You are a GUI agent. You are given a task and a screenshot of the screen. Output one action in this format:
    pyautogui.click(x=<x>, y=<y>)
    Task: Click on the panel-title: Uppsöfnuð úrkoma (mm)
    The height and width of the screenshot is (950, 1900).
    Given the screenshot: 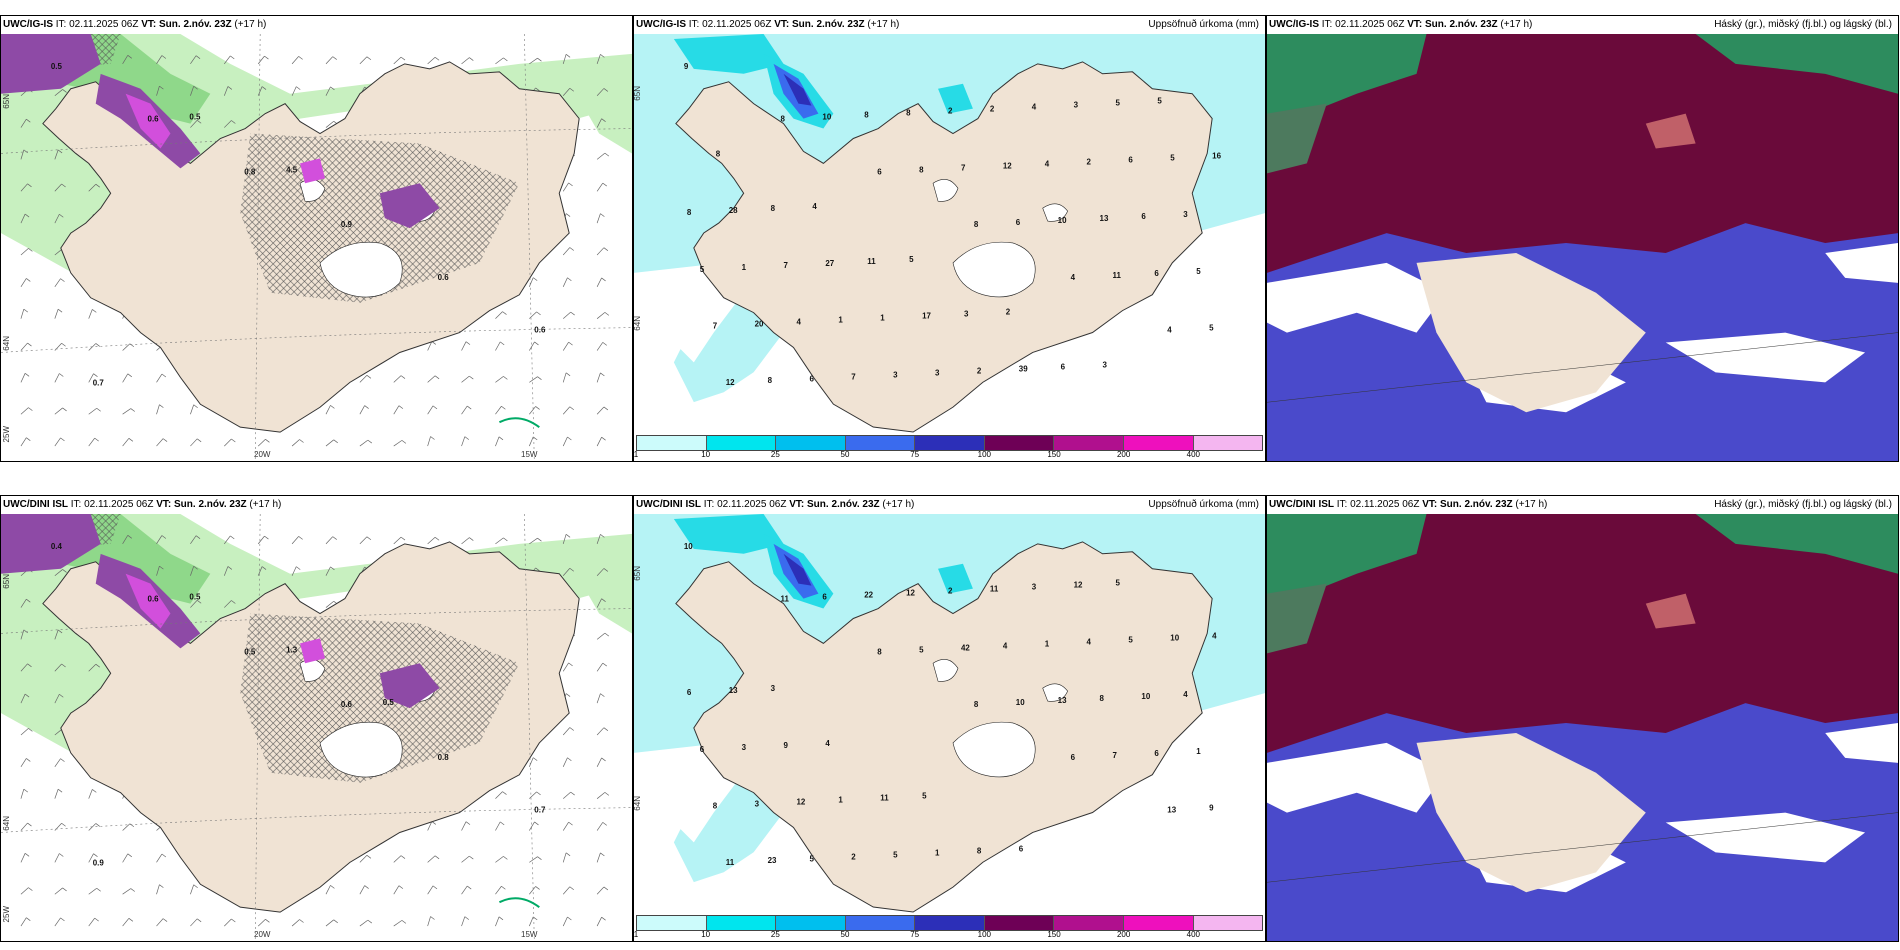 What is the action you would take?
    pyautogui.click(x=1203, y=504)
    